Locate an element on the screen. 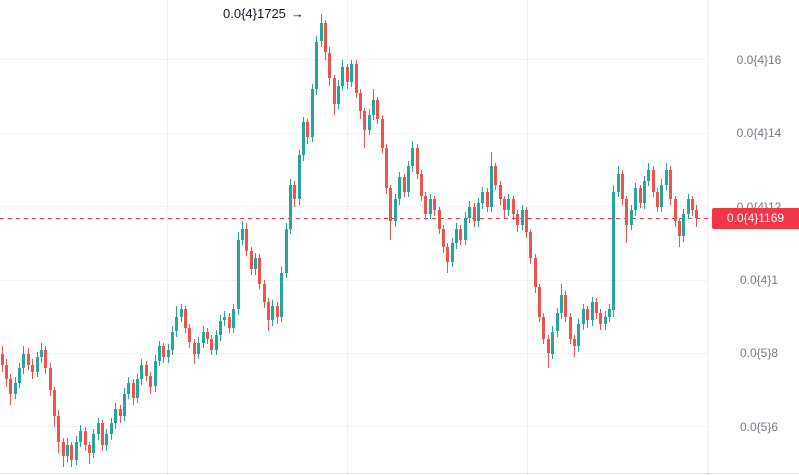 The width and height of the screenshot is (799, 475). y-axis-tick-label: 0.0{5}8 is located at coordinates (759, 353).